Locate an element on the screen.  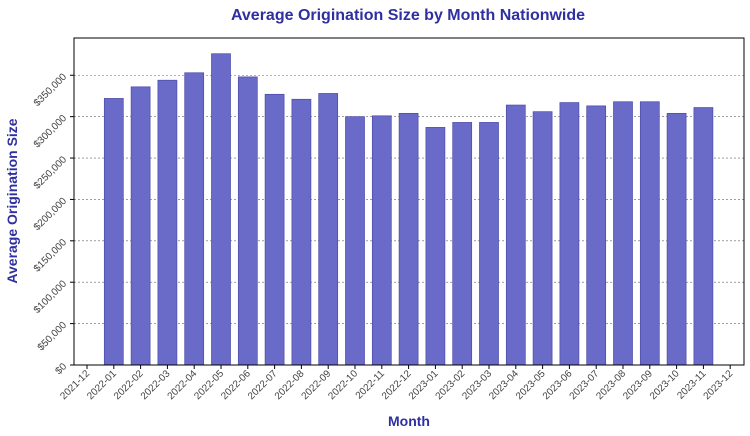
y-tick-label: $250,000 is located at coordinates (51, 173).